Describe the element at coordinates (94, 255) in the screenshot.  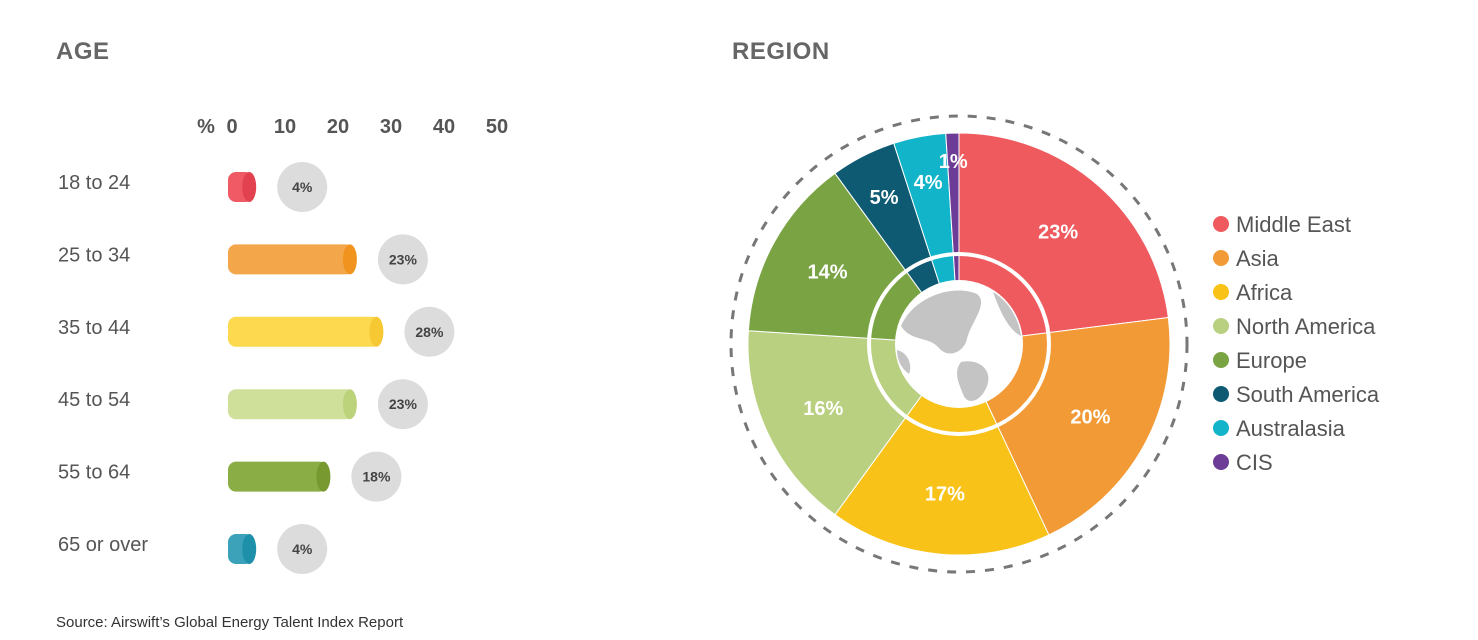
I see `category-label: 25 to 34` at that location.